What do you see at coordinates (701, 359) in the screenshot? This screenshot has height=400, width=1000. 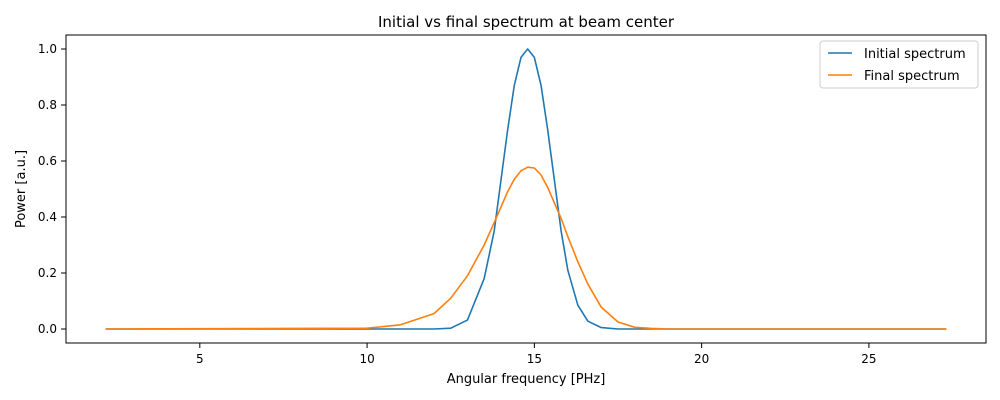 I see `x-tick-label: 20` at bounding box center [701, 359].